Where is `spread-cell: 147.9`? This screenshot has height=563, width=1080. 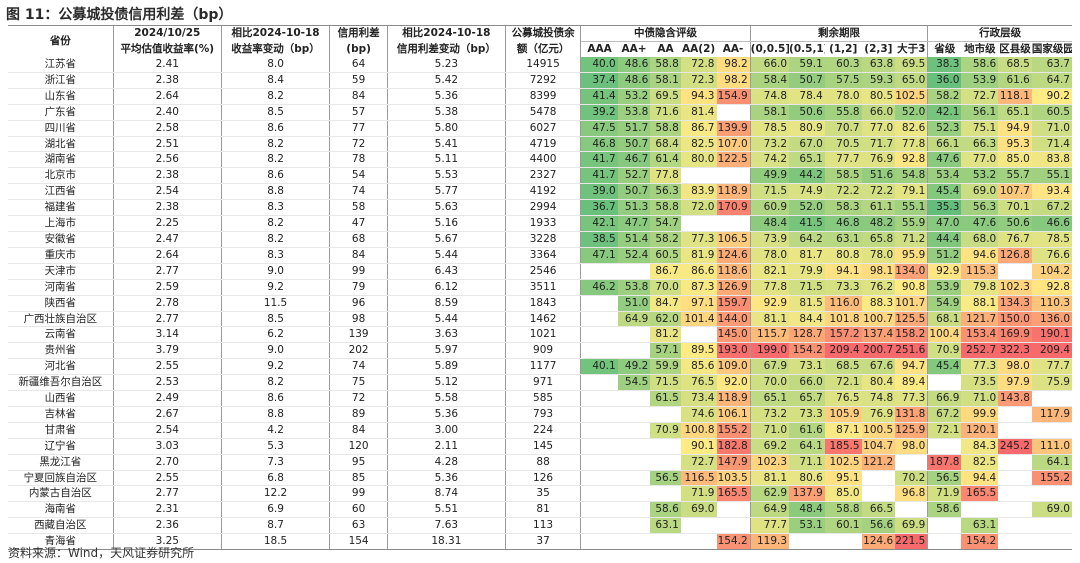 spread-cell: 147.9 is located at coordinates (733, 462).